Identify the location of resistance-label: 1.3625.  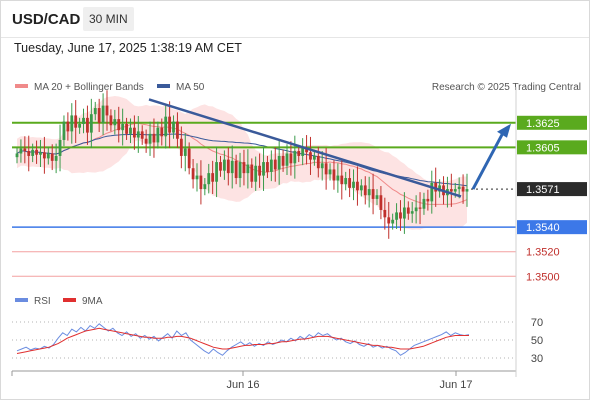
(543, 124).